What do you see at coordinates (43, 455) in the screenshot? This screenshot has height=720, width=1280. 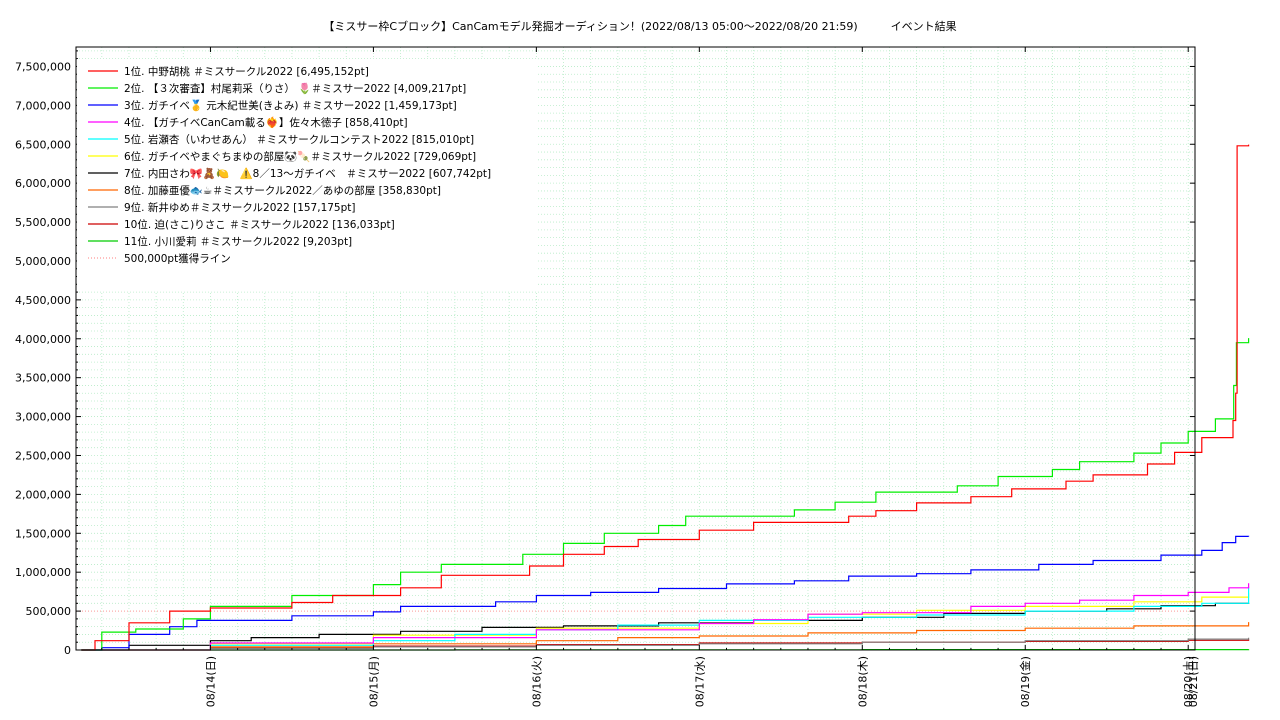 I see `y-tick-label: 2,500,000` at bounding box center [43, 455].